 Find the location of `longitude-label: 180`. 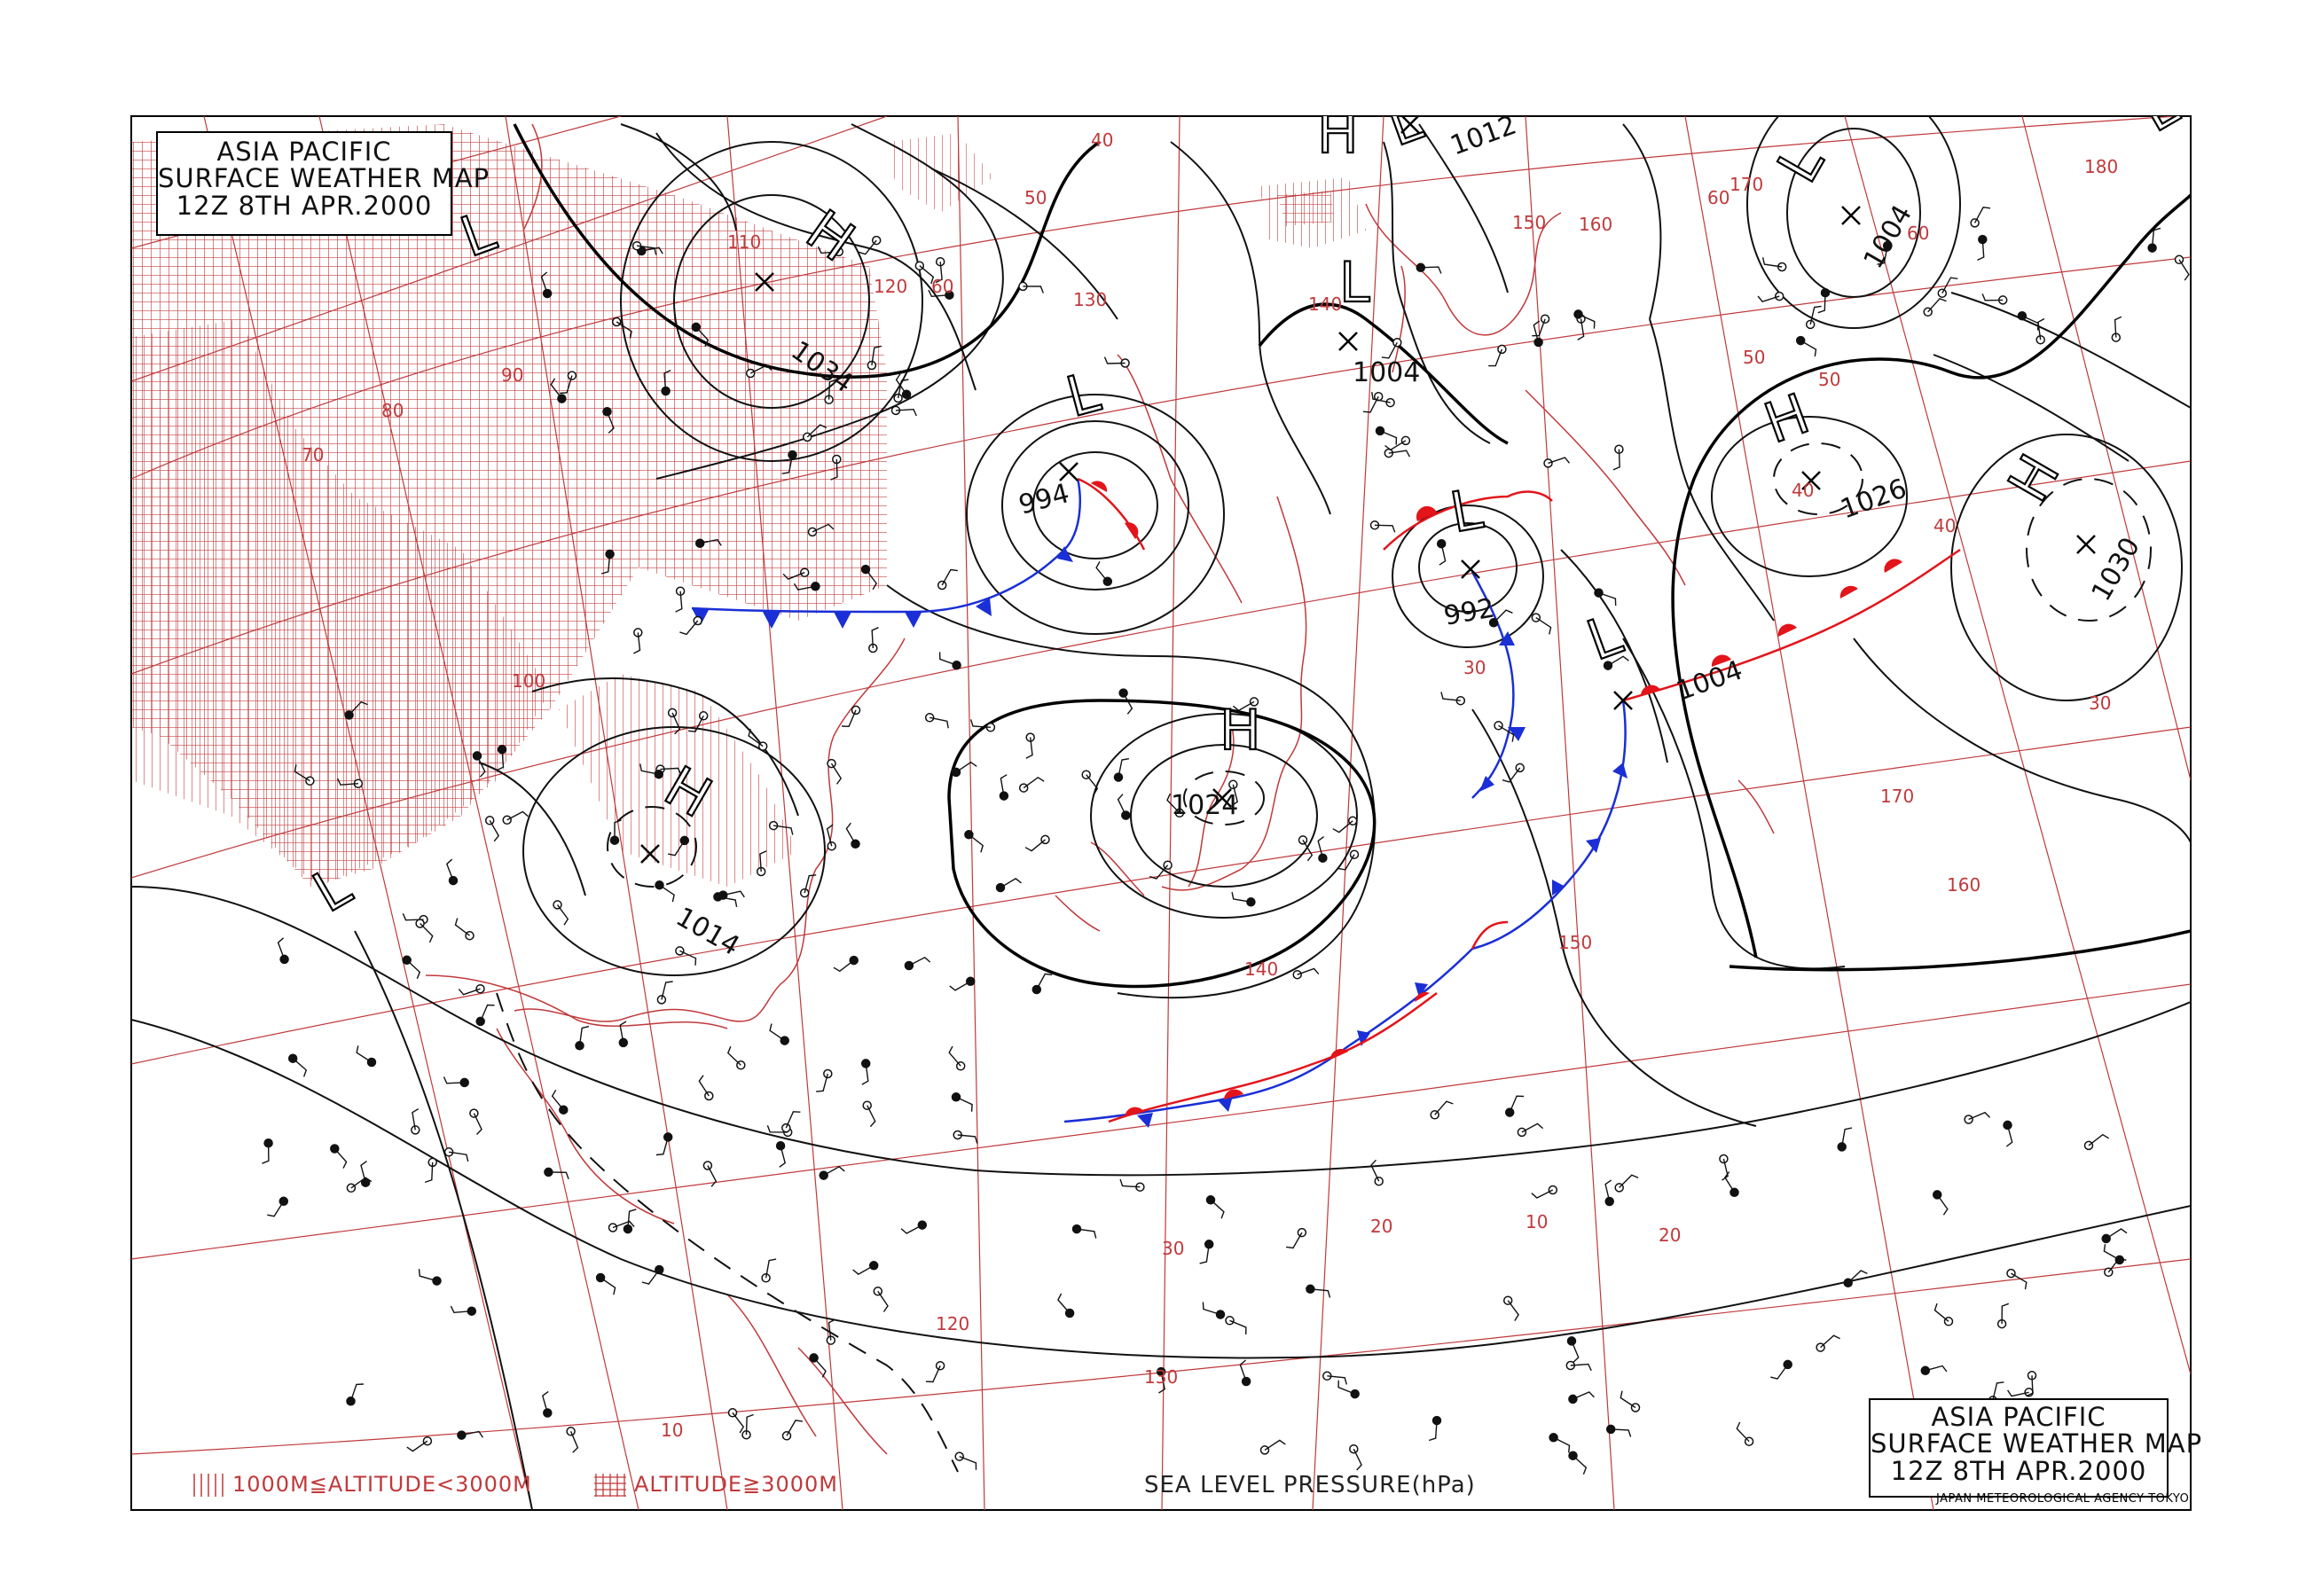

longitude-label: 180 is located at coordinates (2101, 167).